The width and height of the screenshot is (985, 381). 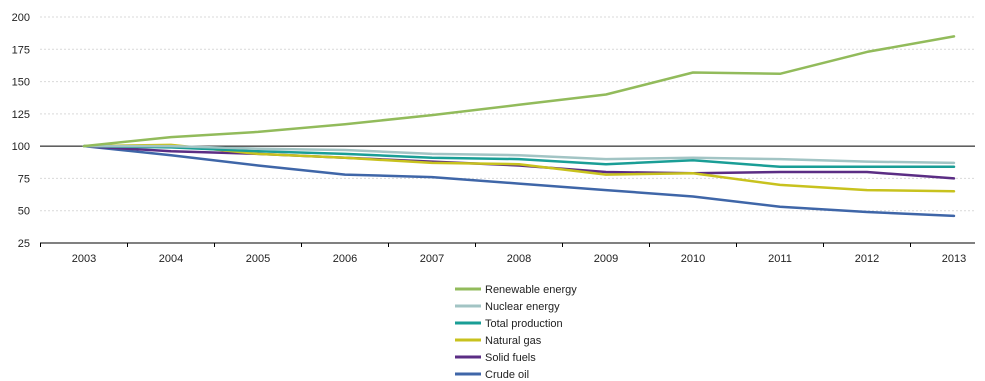 What do you see at coordinates (510, 358) in the screenshot?
I see `legend-label-solid-fuels: Solid fuels` at bounding box center [510, 358].